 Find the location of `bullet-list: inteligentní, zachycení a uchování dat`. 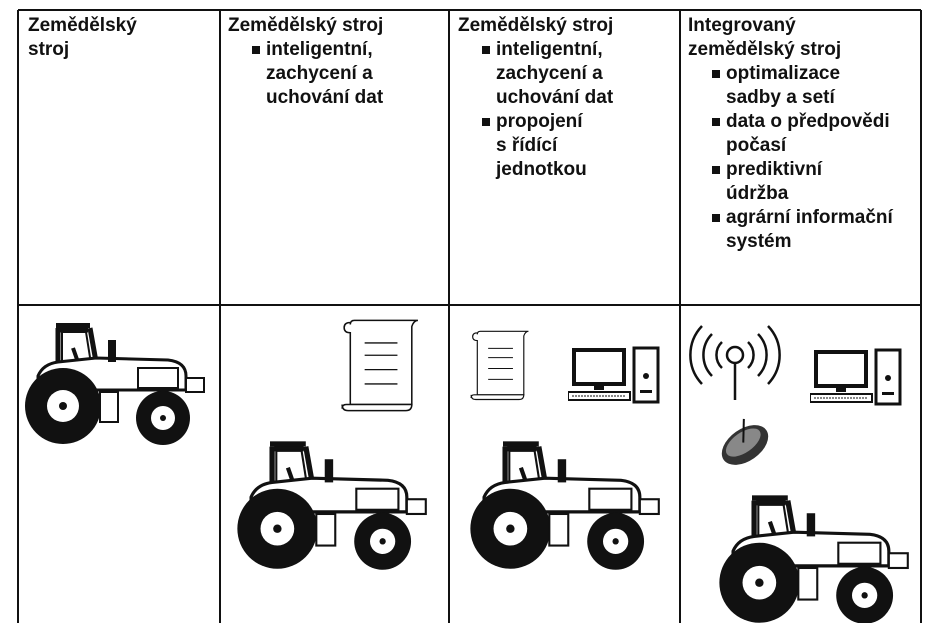

bullet-list: inteligentní, zachycení a uchování dat is located at coordinates (320, 74).